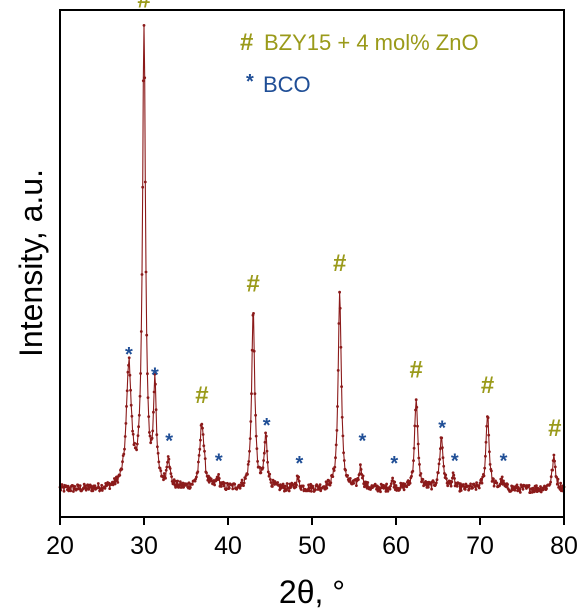 Image resolution: width=583 pixels, height=616 pixels. Describe the element at coordinates (228, 546) in the screenshot. I see `x-tick-label-40: 40` at that location.